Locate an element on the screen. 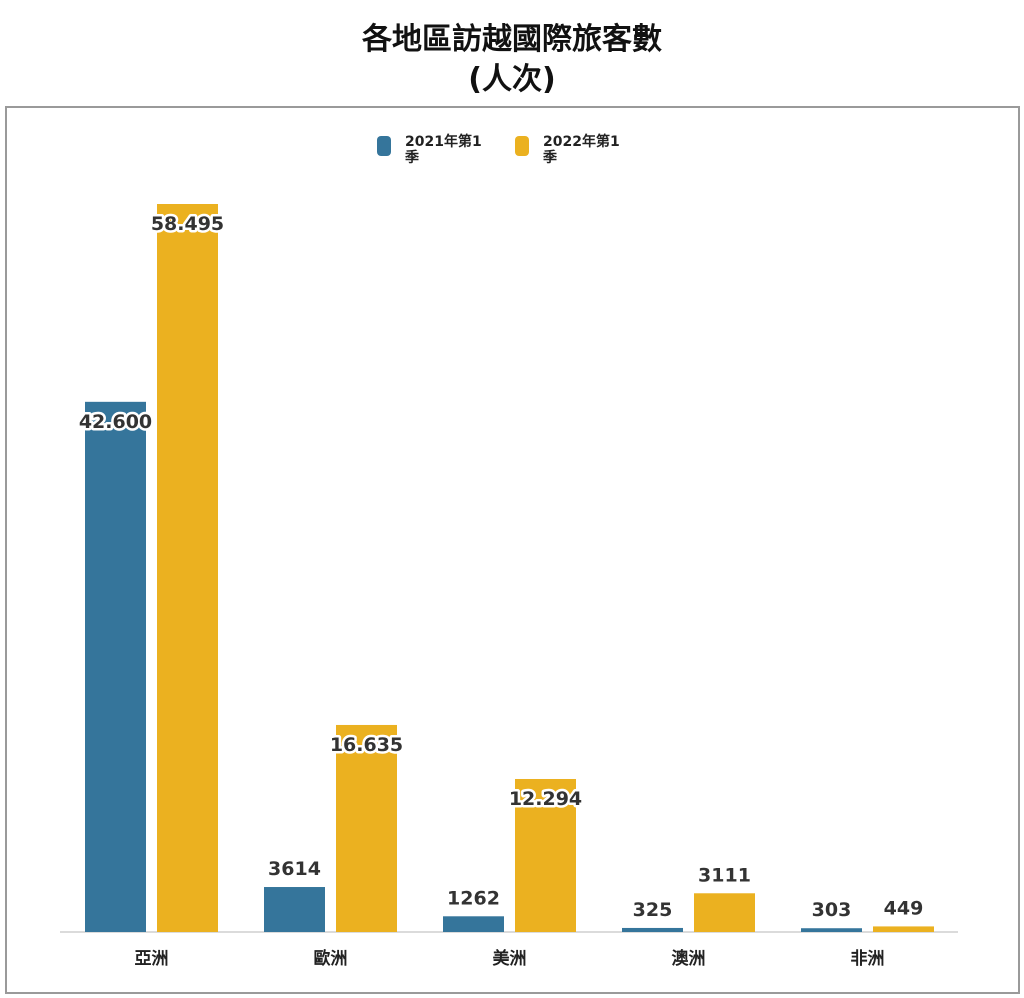 Image resolution: width=1024 pixels, height=998 pixels. bar-africa-2022 is located at coordinates (903, 929).